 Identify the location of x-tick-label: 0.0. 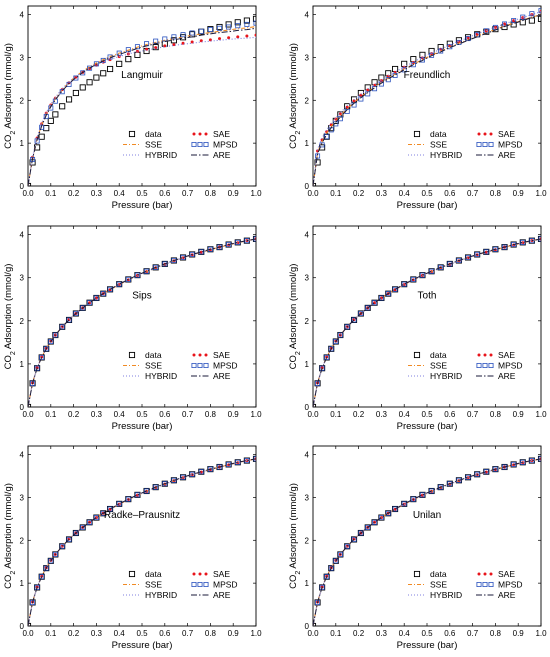
(313, 193).